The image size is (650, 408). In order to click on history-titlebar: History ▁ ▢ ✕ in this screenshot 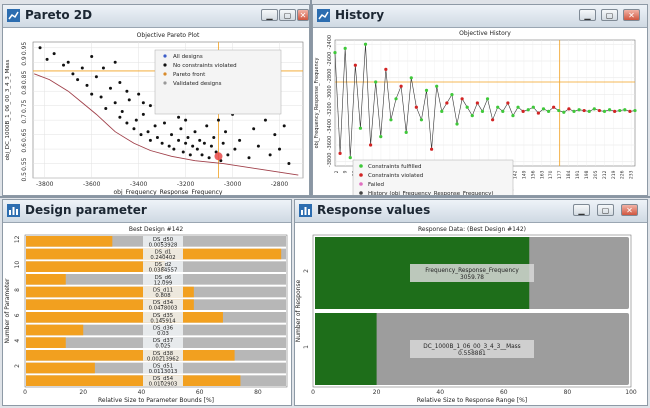, I will do `click(480, 16)`.